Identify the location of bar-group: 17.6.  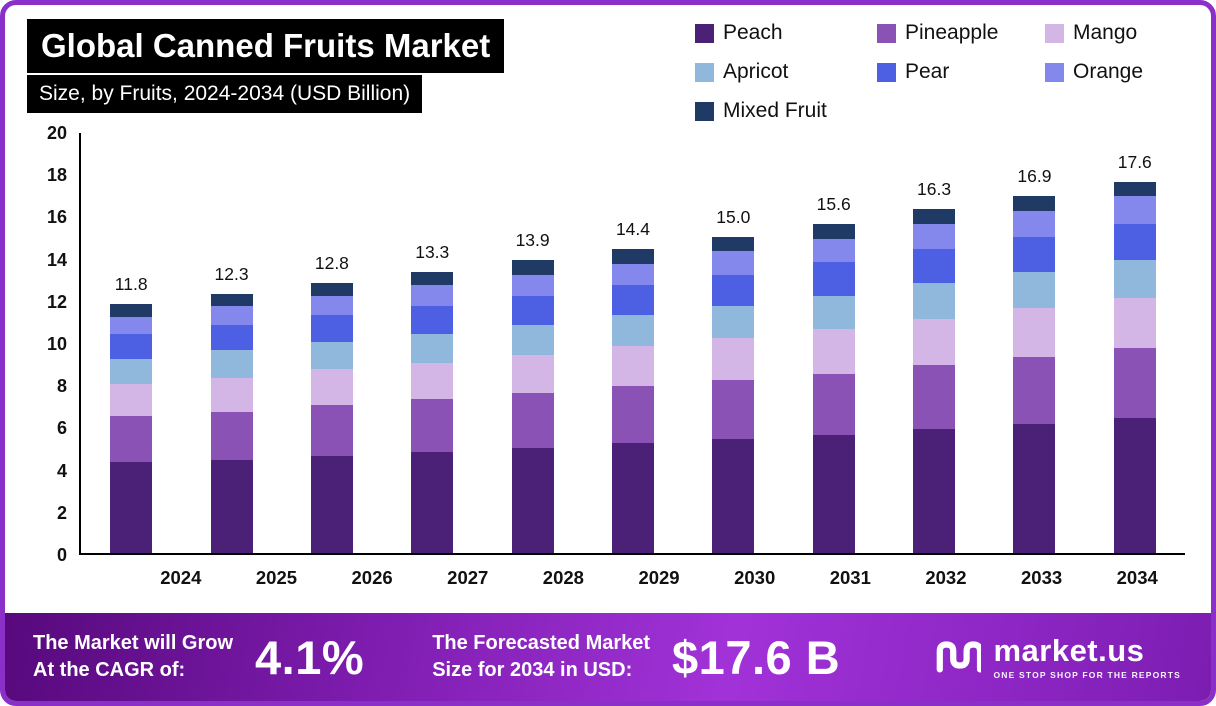
(1135, 343).